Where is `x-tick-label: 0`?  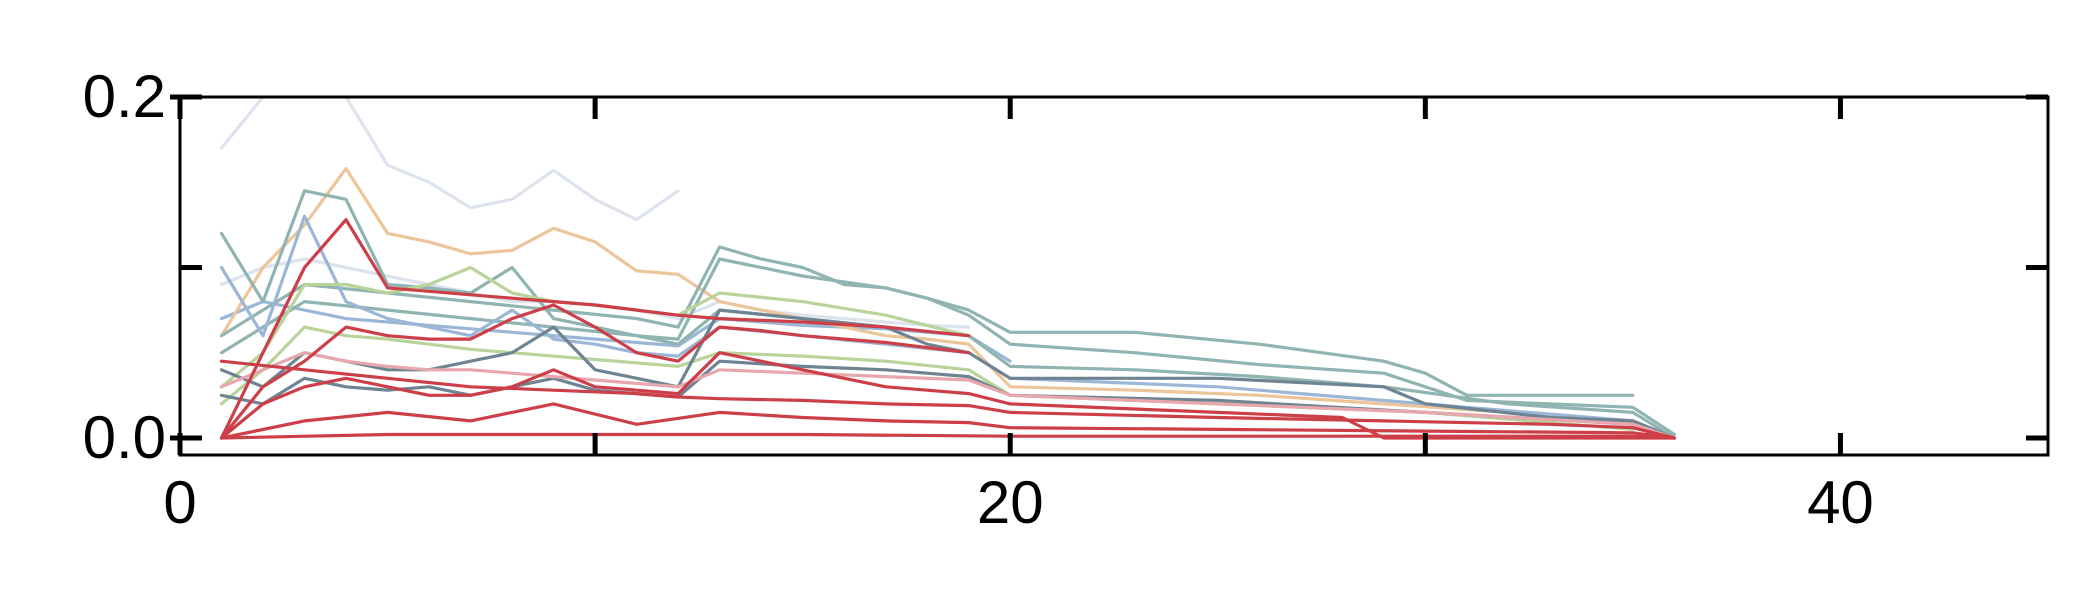 x-tick-label: 0 is located at coordinates (179, 502).